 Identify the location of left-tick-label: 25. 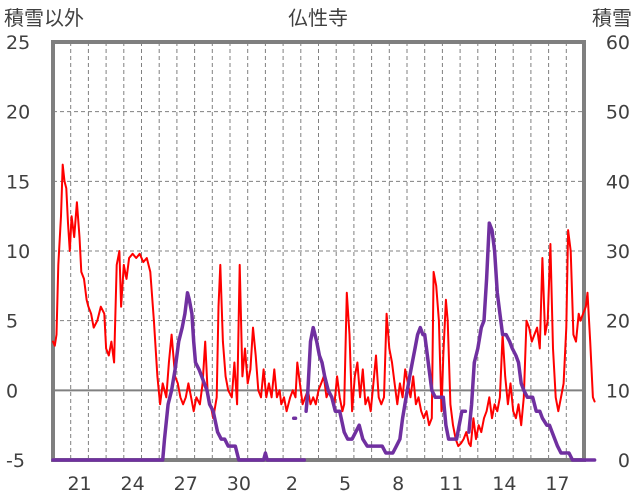
(18, 43).